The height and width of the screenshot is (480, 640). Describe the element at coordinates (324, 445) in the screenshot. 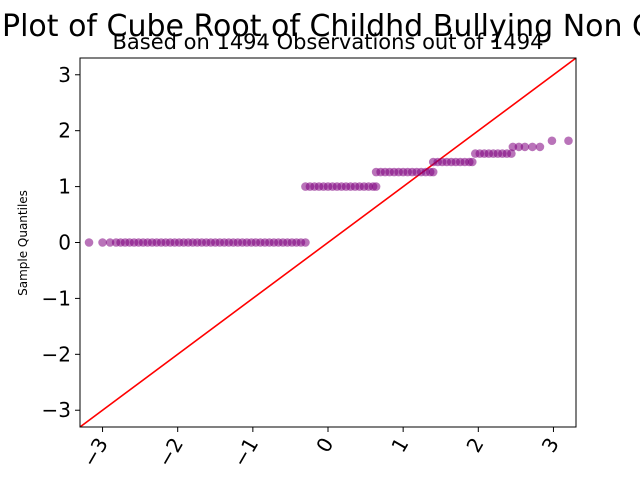

I see `x-tick-label: 0` at that location.